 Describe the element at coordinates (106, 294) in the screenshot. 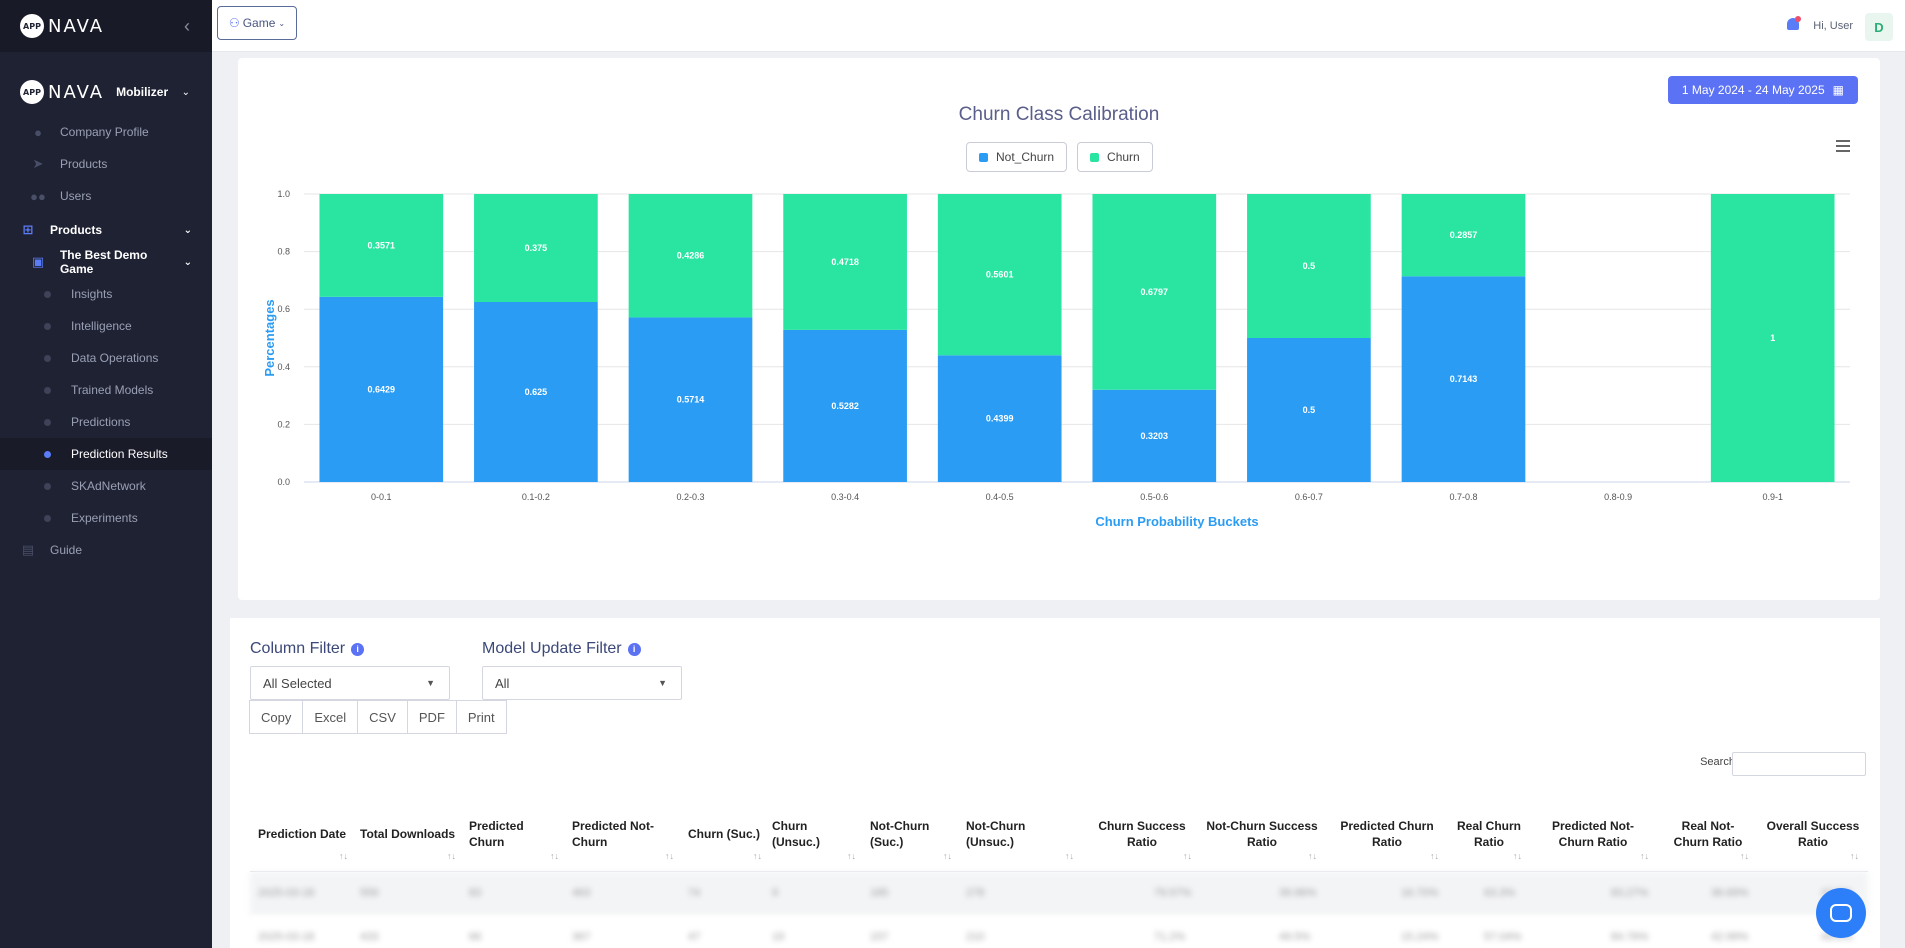

I see `sidebar-item-insights: Insights` at that location.